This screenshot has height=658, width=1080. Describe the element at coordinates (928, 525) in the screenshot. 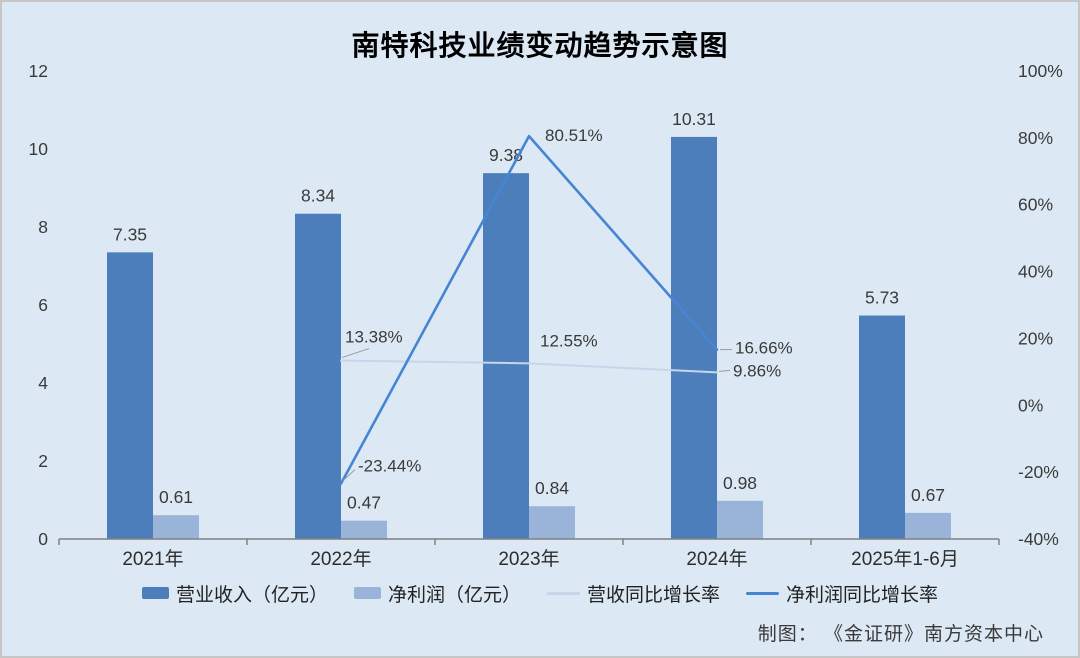

I see `bar-profit-2025年1-6月` at that location.